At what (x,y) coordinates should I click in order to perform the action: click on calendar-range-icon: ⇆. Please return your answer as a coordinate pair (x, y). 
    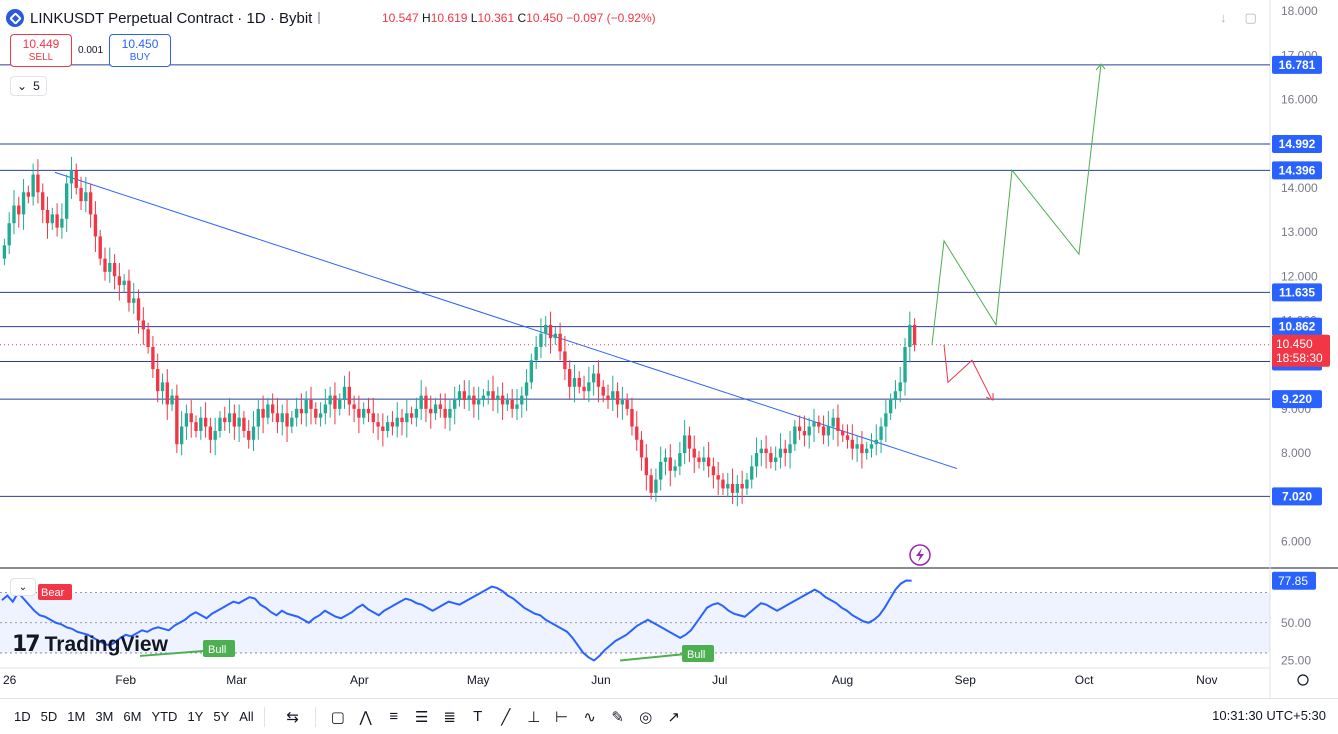
    Looking at the image, I should click on (292, 717).